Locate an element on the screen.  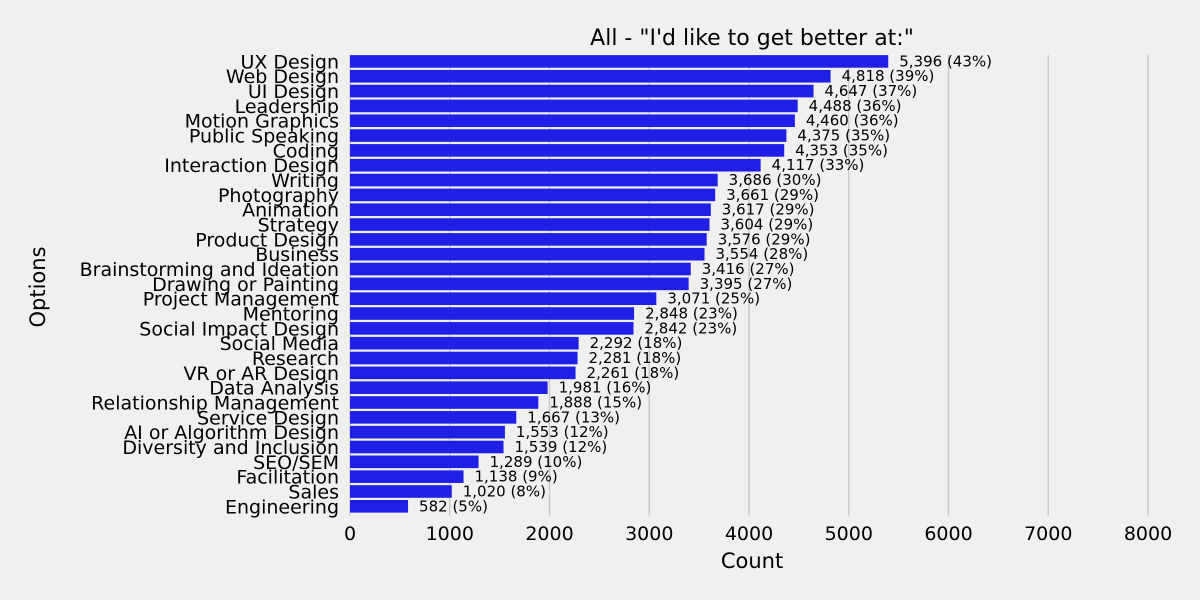
x-tick-labels: 0 1000 2000 3000 4000 5000 6000 7000 8000 is located at coordinates (758, 534).